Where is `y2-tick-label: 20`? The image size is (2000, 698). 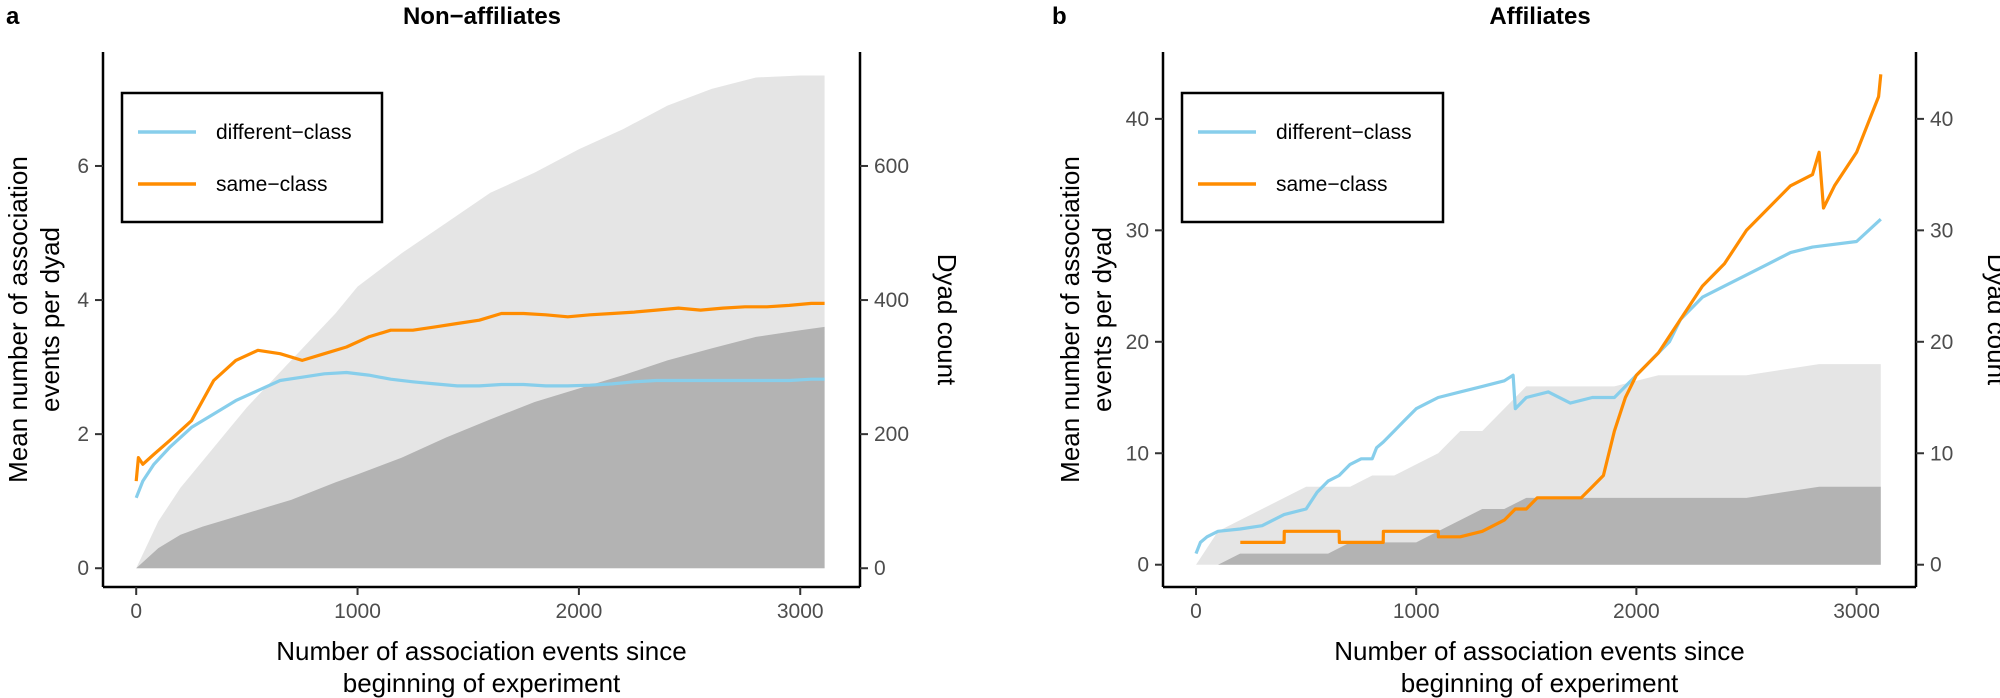 y2-tick-label: 20 is located at coordinates (1941, 342).